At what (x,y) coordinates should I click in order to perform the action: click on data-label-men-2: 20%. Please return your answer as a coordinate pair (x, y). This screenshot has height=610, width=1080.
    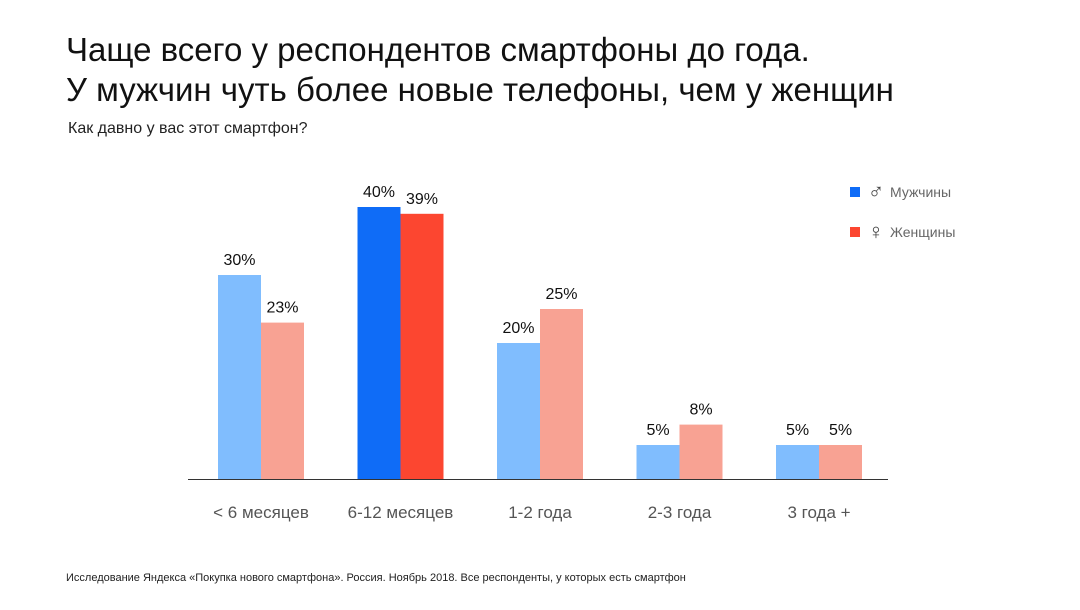
    Looking at the image, I should click on (518, 328).